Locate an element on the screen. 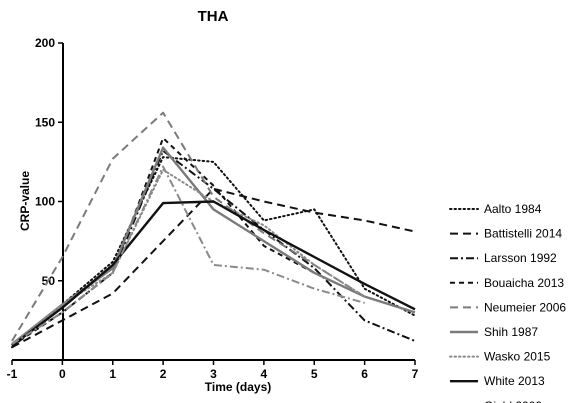 The height and width of the screenshot is (403, 572). y-tick-label: 150 is located at coordinates (45, 122).